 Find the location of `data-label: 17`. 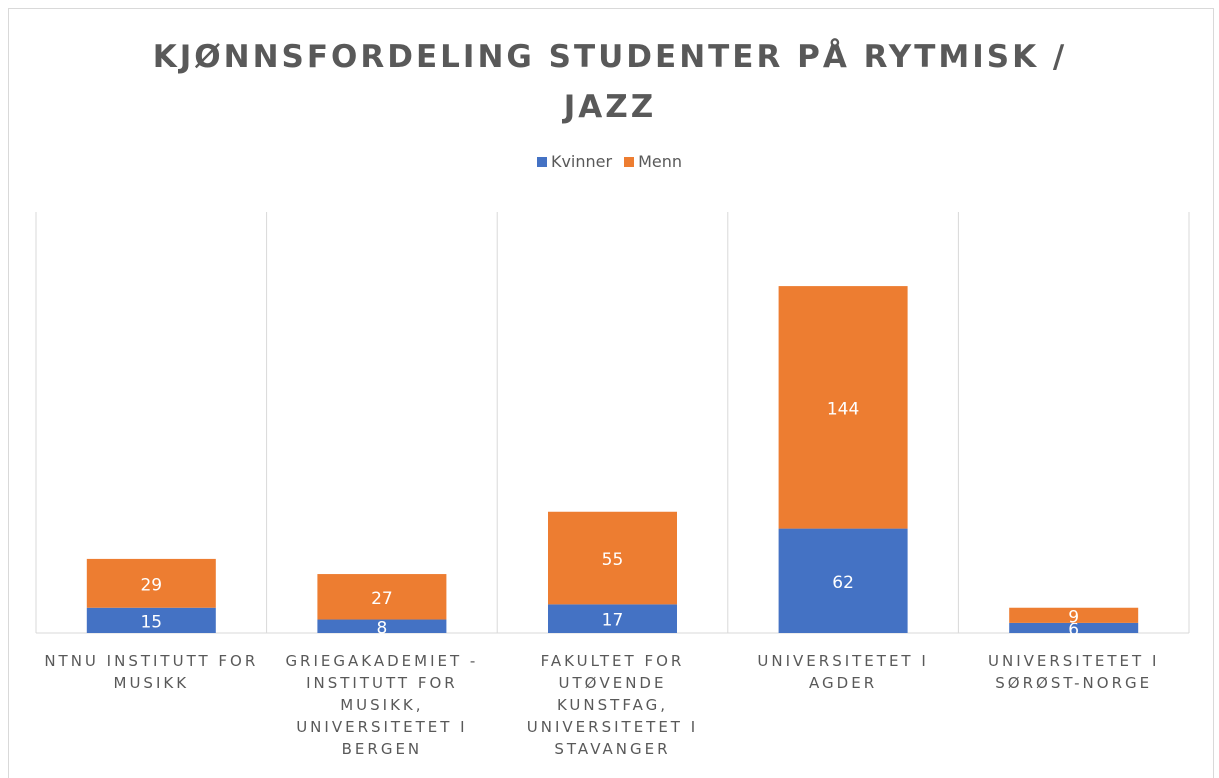

data-label: 17 is located at coordinates (613, 621).